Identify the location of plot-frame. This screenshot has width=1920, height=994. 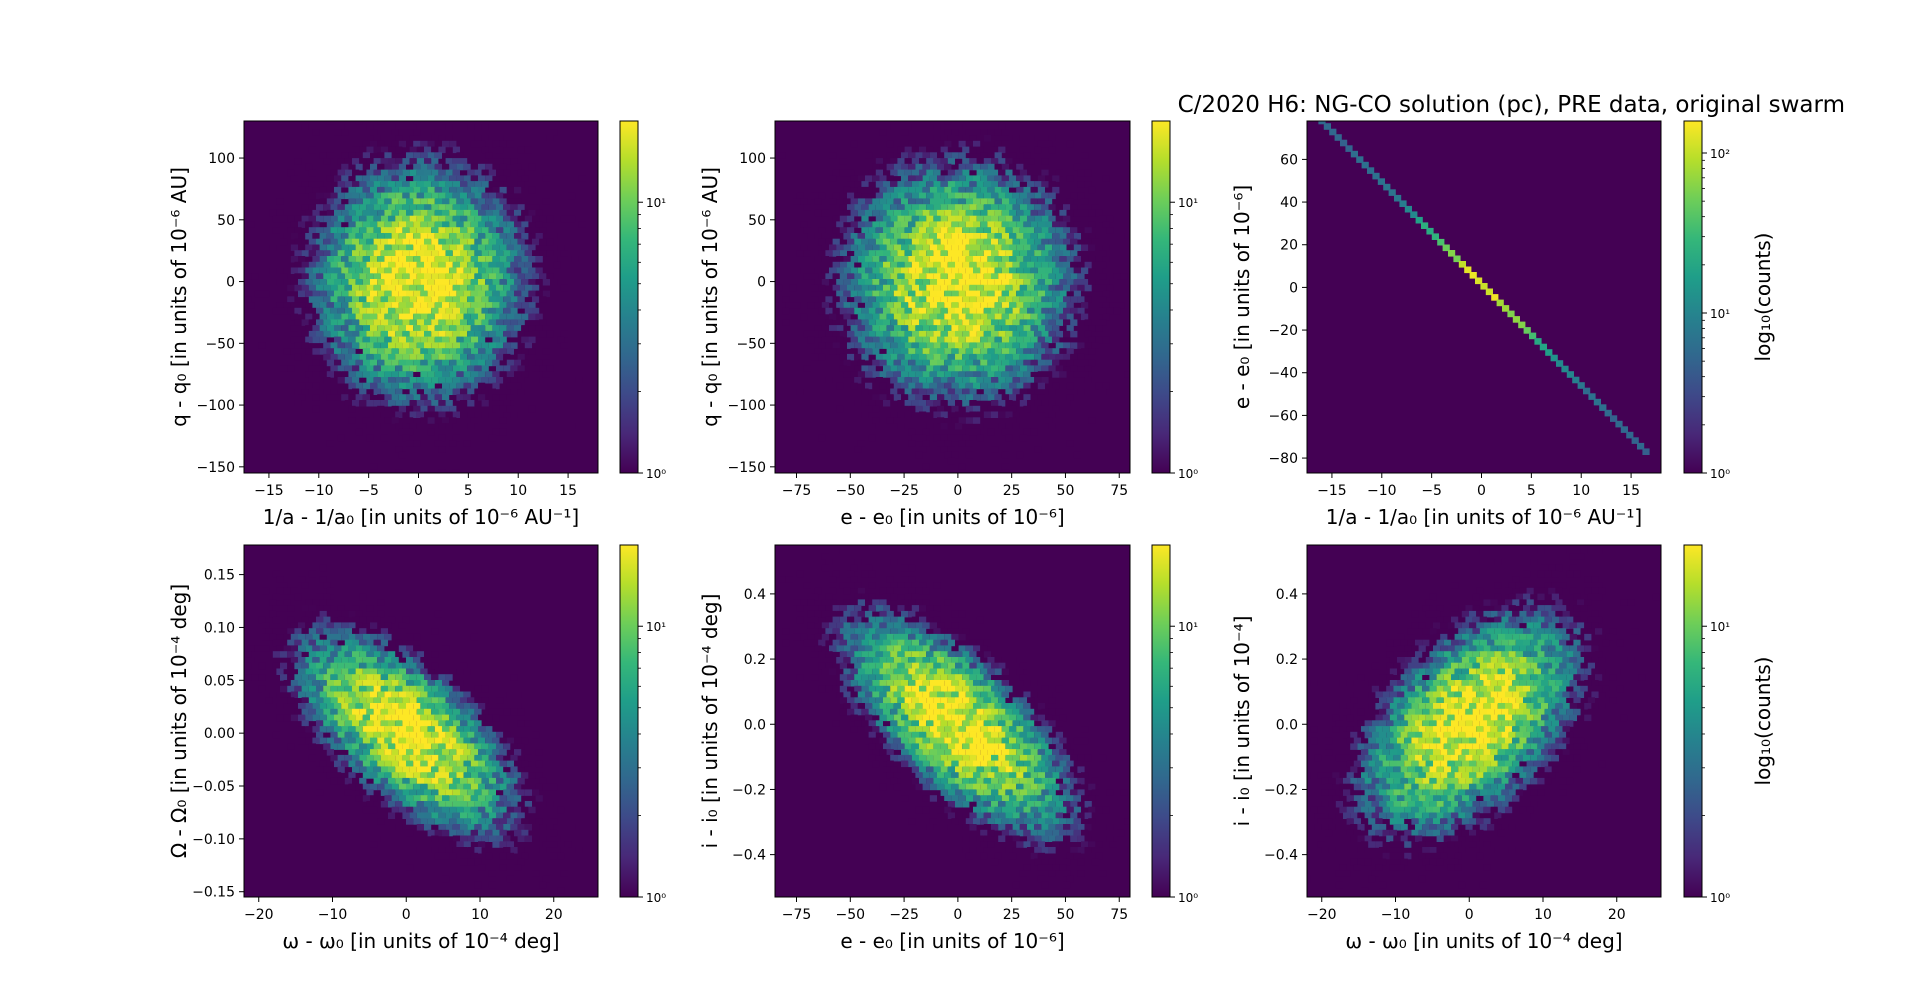
(421, 721).